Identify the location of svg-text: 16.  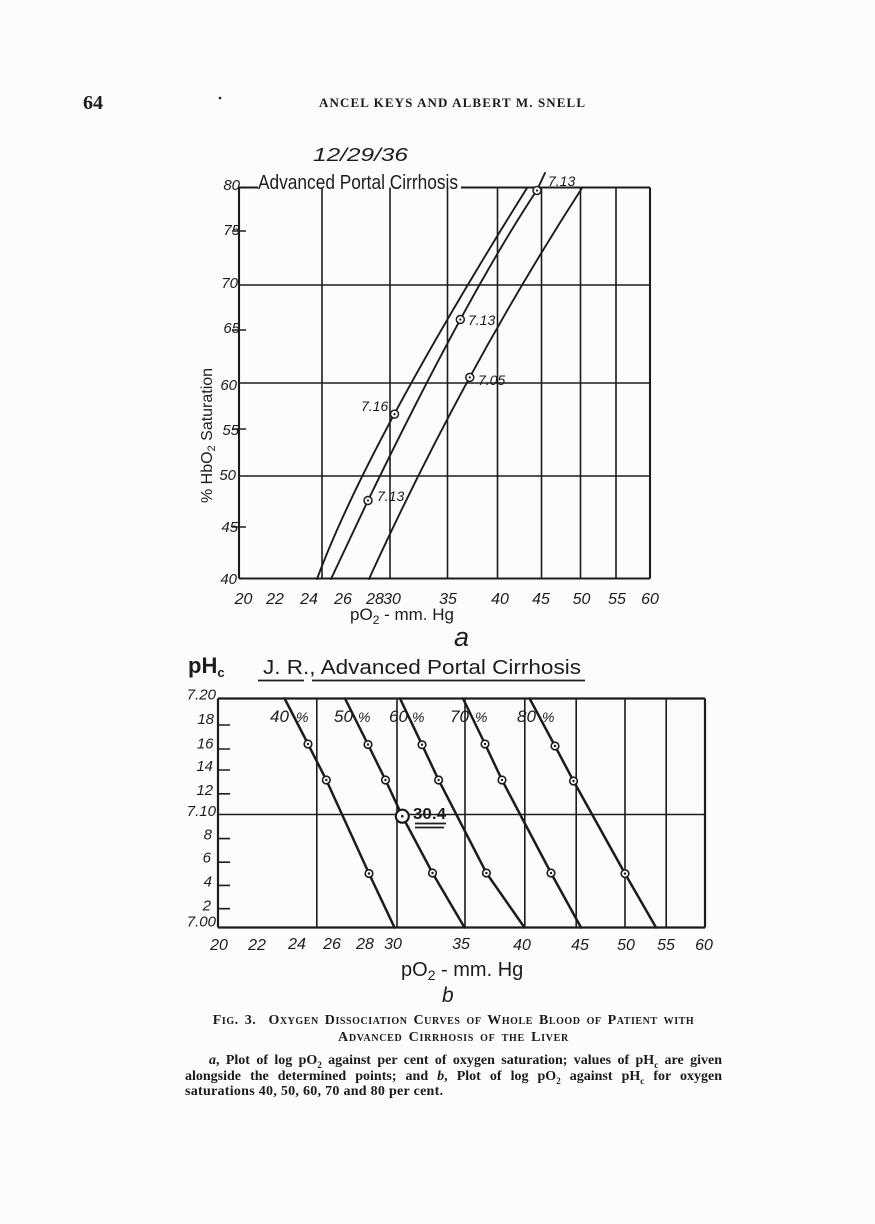
(205, 744).